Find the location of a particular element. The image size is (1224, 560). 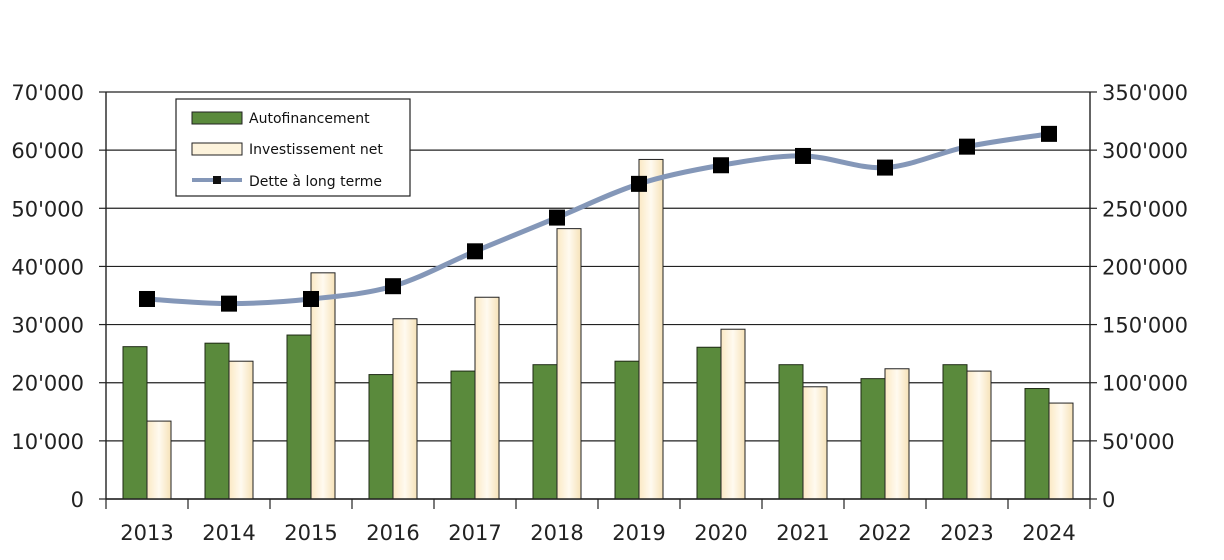

y-left-tick-label: 0 is located at coordinates (77, 500).